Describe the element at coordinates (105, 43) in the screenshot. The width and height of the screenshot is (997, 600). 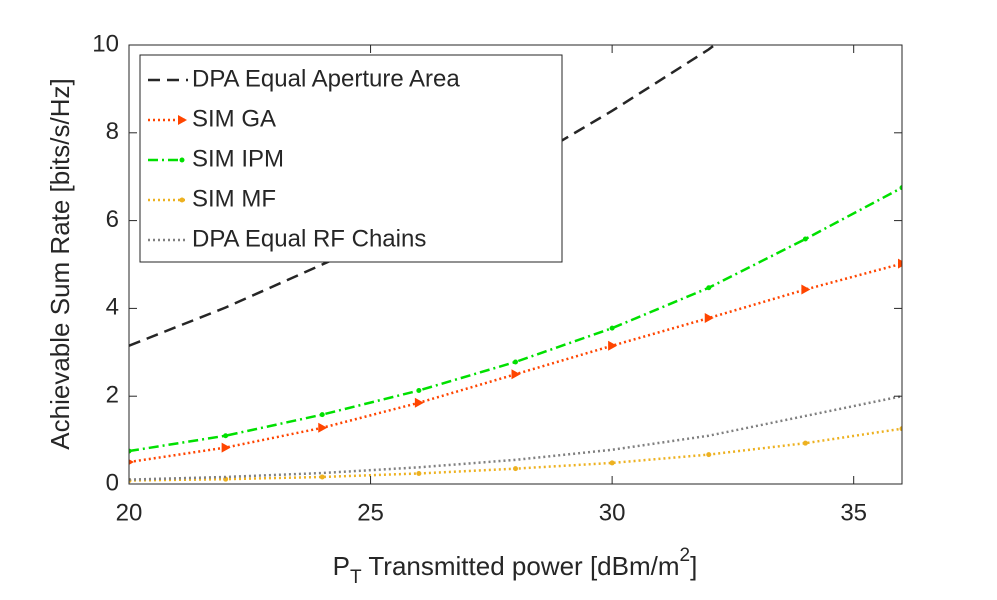
I see `y-tick-label: 10` at that location.